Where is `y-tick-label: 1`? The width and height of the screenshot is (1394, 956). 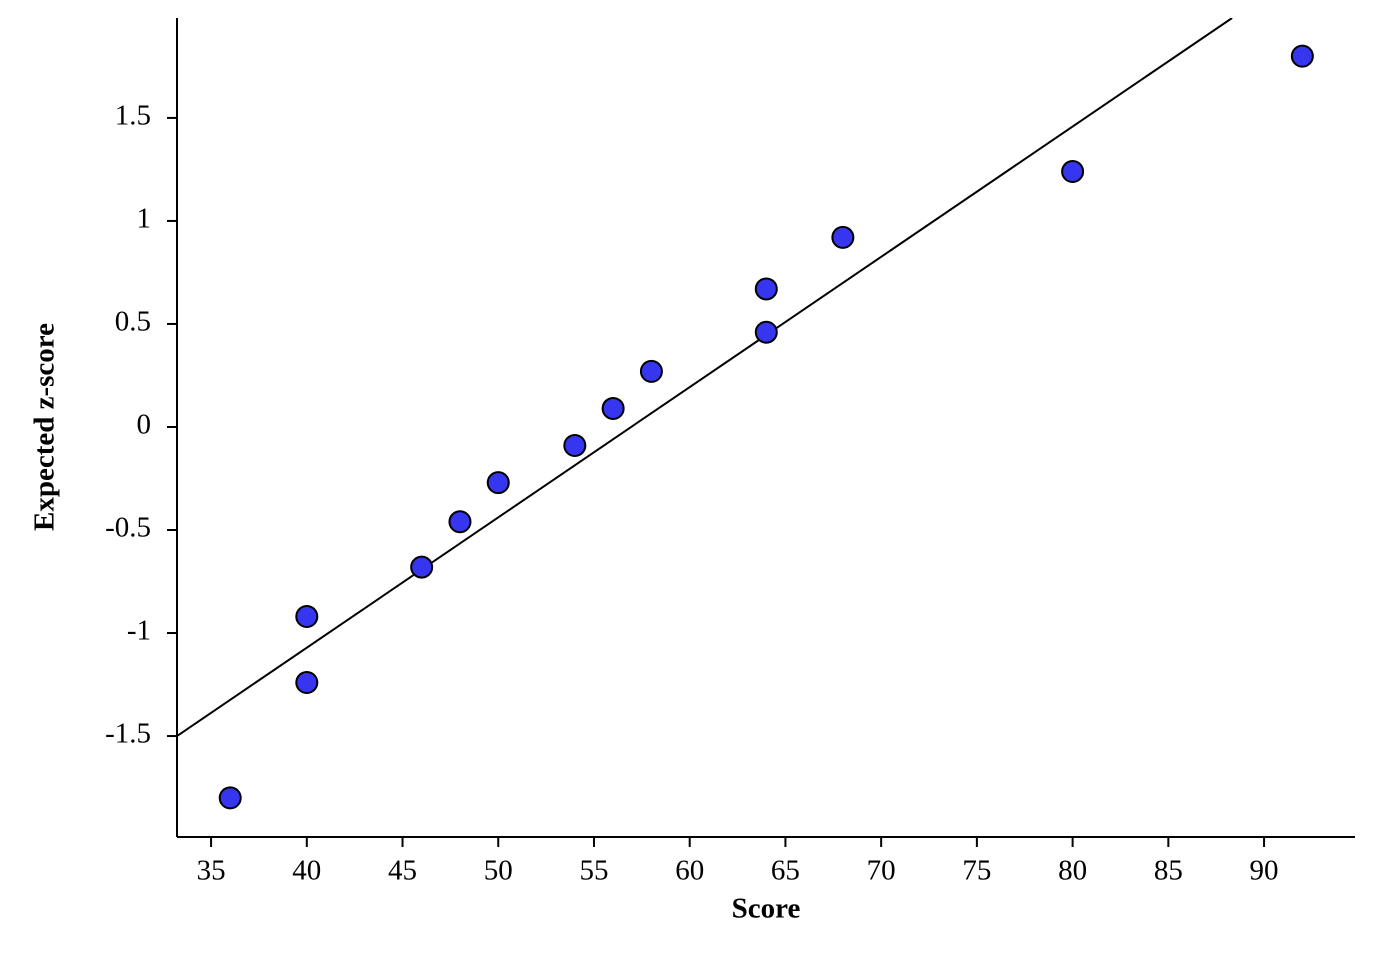 y-tick-label: 1 is located at coordinates (144, 219).